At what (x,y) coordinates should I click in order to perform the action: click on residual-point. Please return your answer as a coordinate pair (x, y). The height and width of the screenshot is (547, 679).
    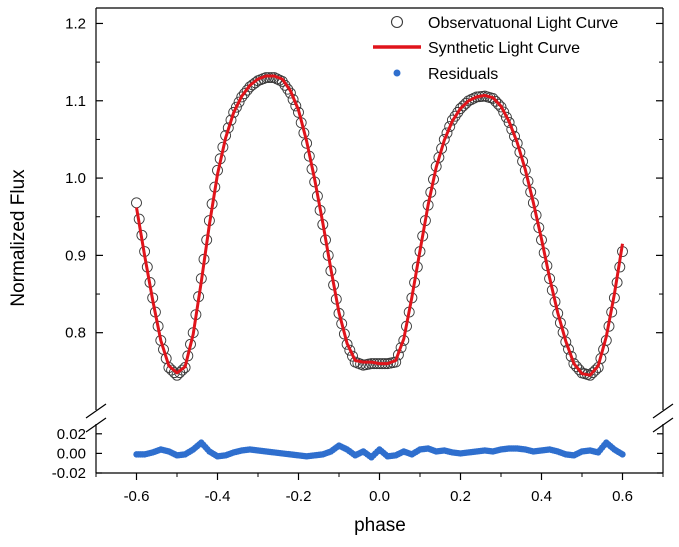
    Looking at the image, I should click on (622, 454).